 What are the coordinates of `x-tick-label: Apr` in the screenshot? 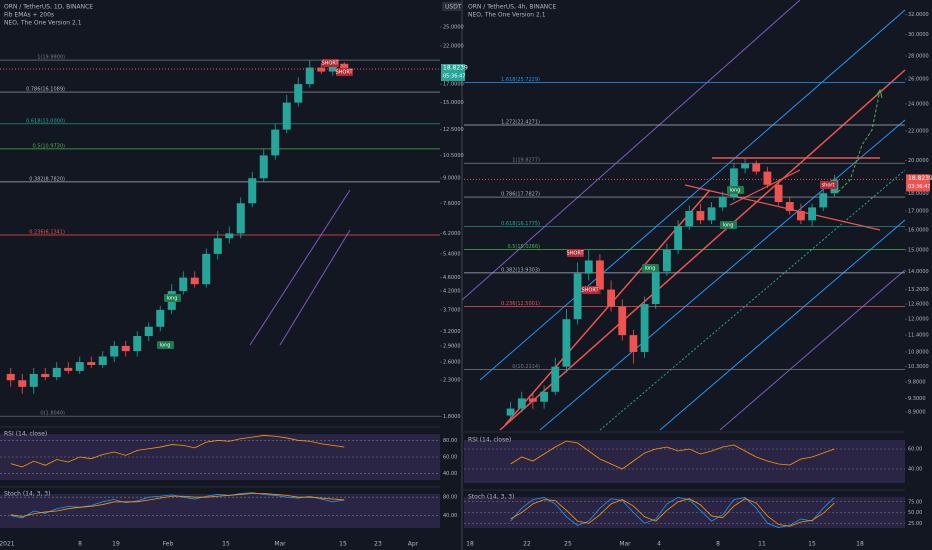 It's located at (413, 544).